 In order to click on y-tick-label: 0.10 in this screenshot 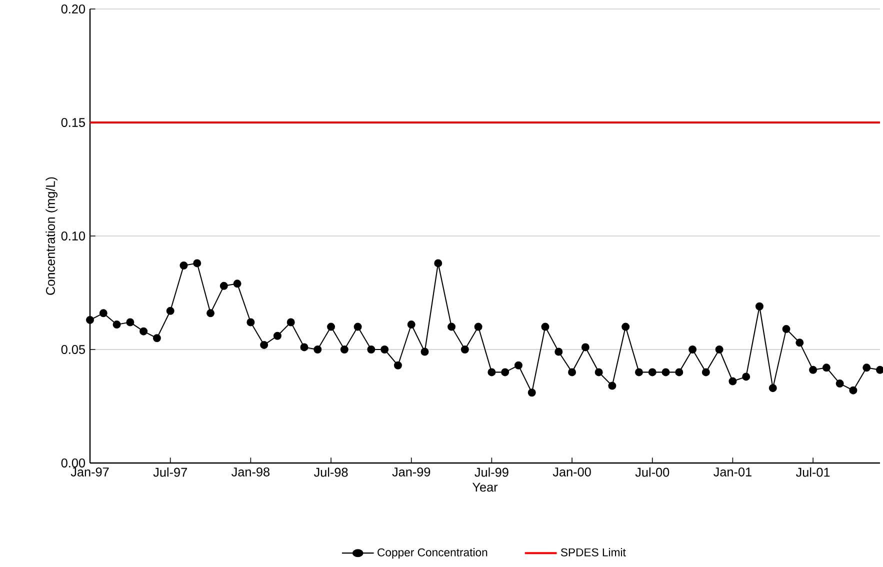, I will do `click(73, 236)`.